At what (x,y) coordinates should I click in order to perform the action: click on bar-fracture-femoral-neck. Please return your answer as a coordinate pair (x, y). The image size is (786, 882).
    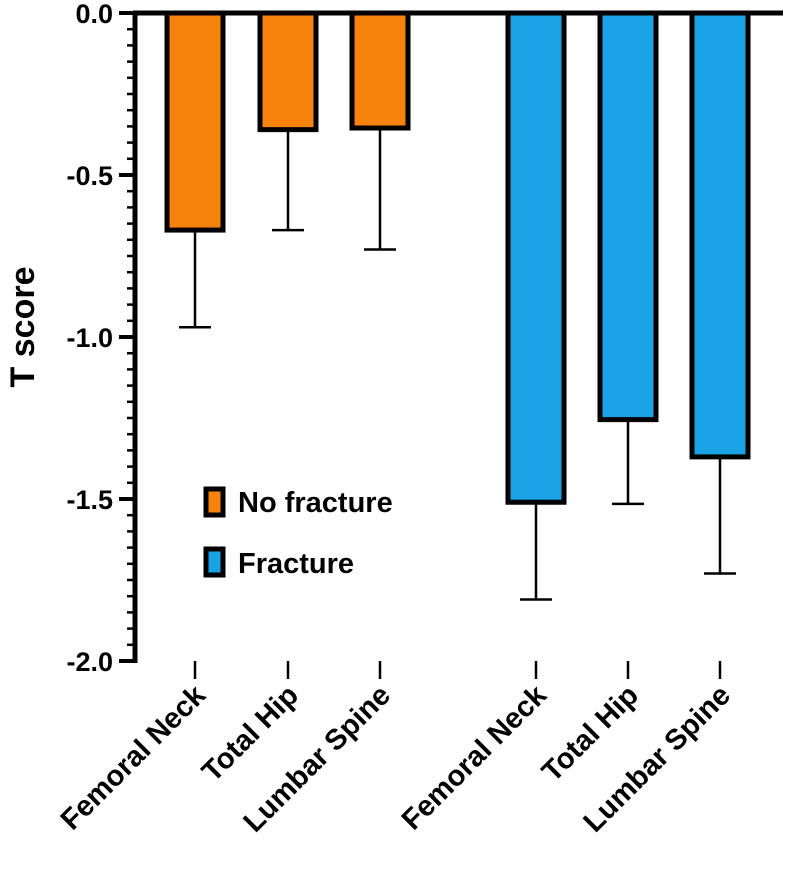
    Looking at the image, I should click on (536, 257).